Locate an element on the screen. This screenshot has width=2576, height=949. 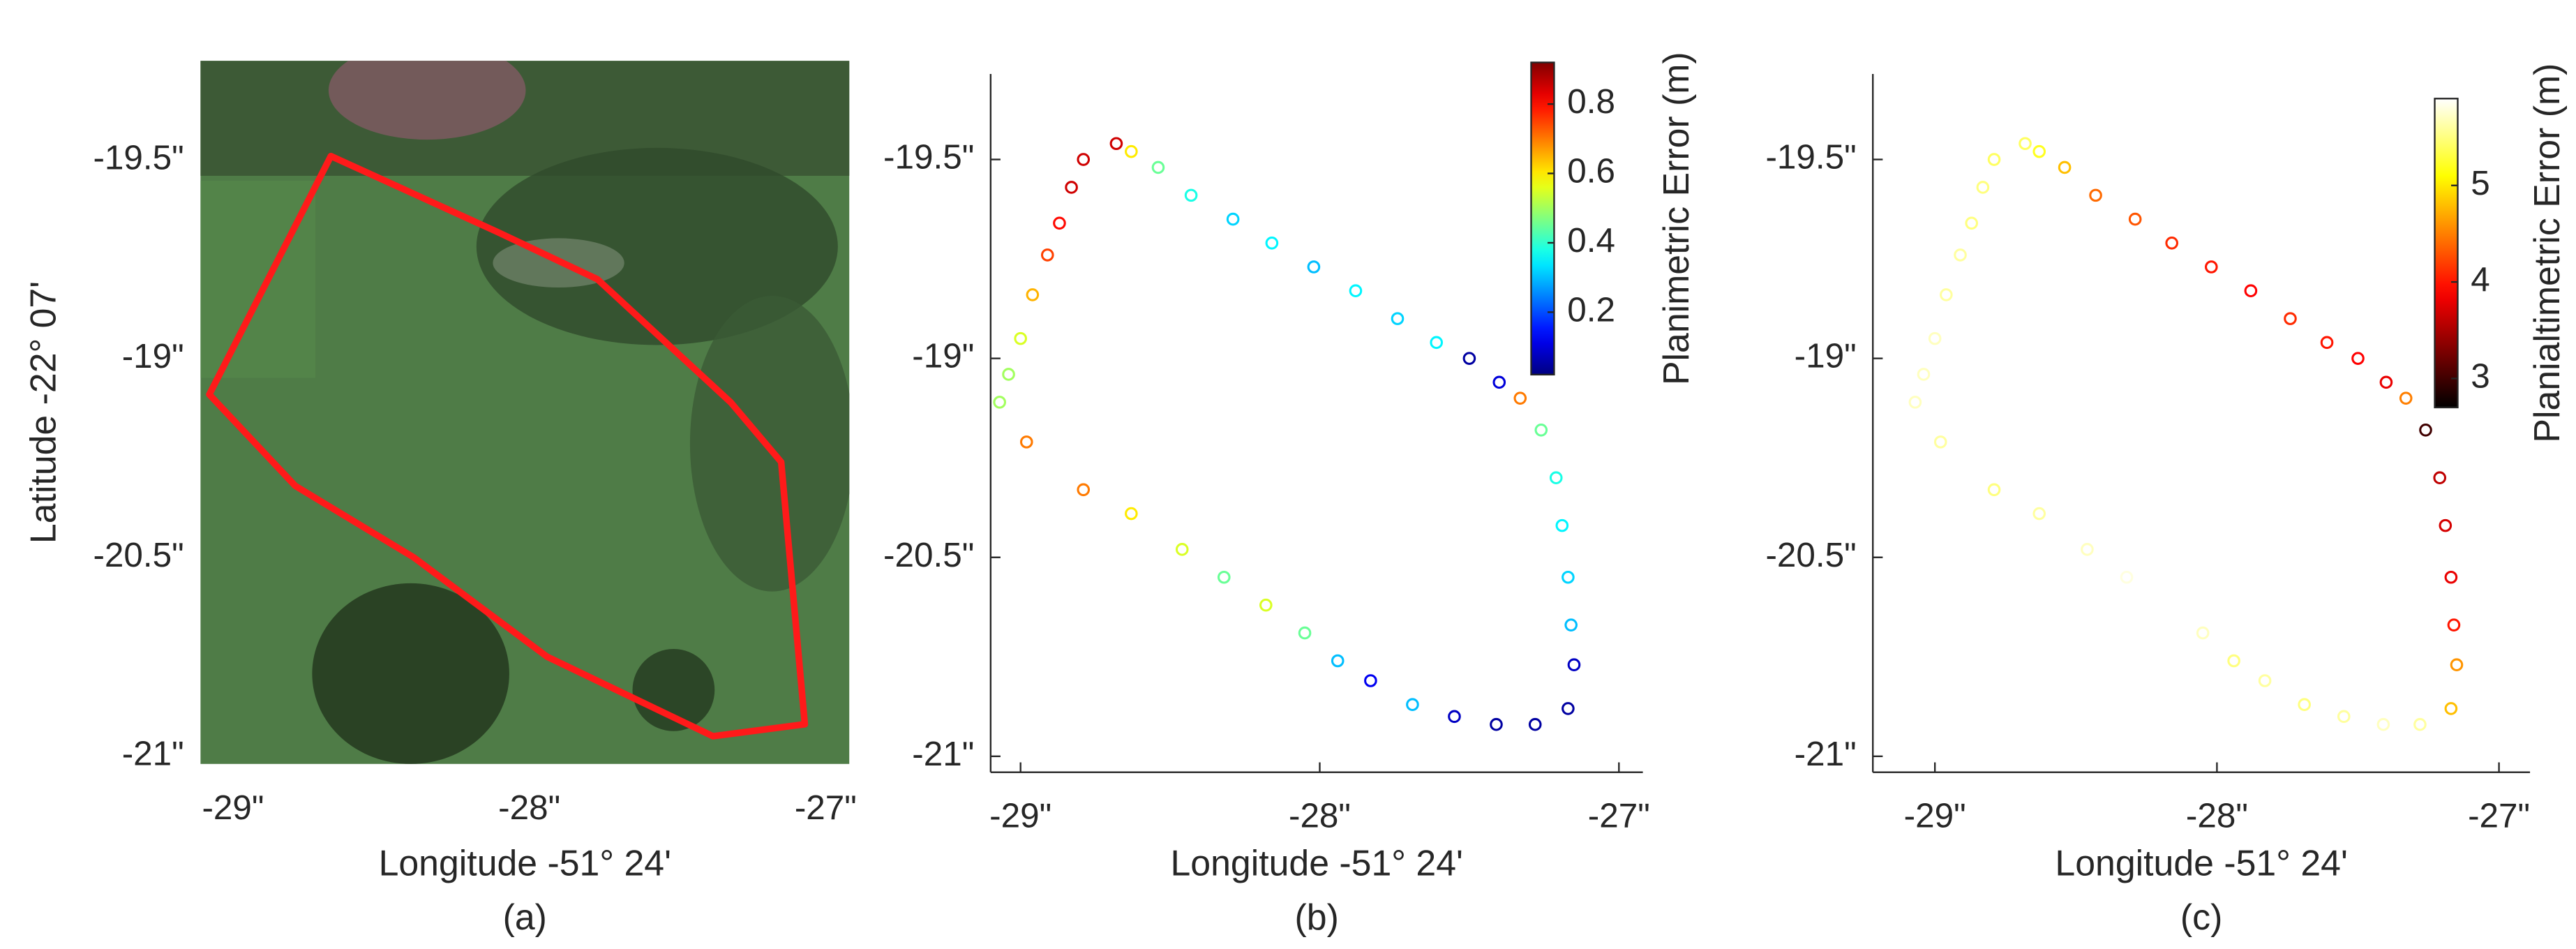
caption: (b) is located at coordinates (1317, 917).